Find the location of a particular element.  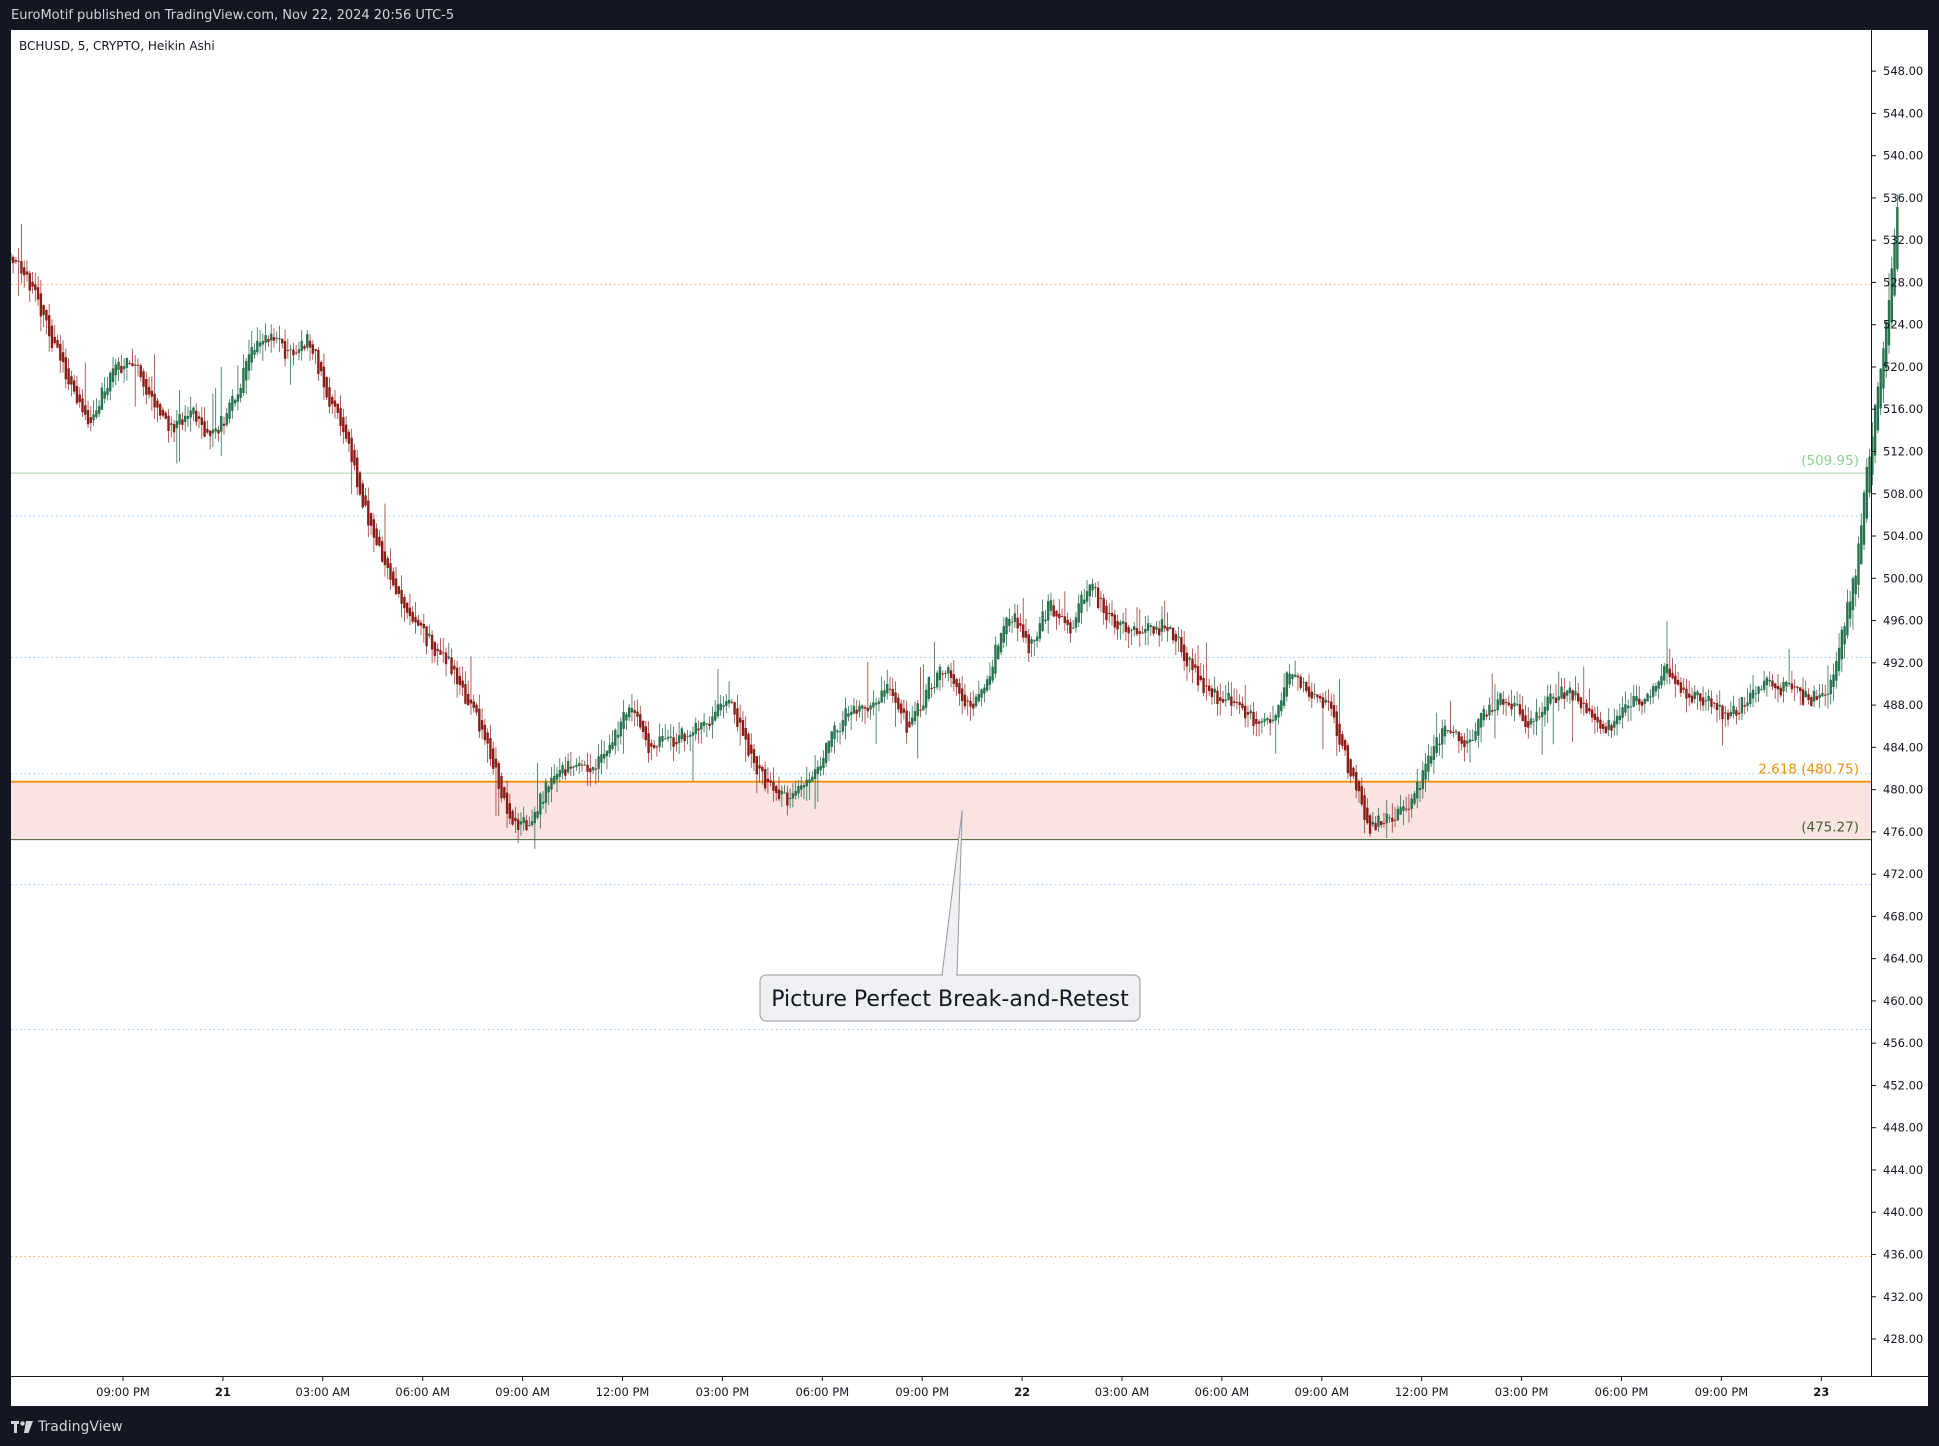

time-tick-label: 06:00 PM is located at coordinates (1622, 1392).